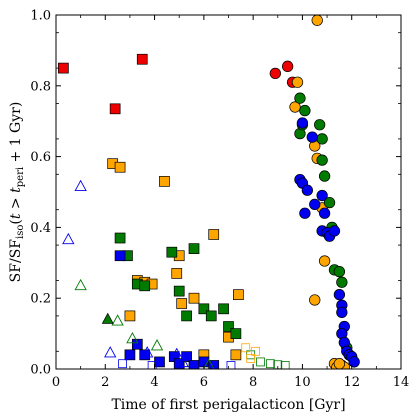  I want to click on y-label-t: t, so click(16, 216).